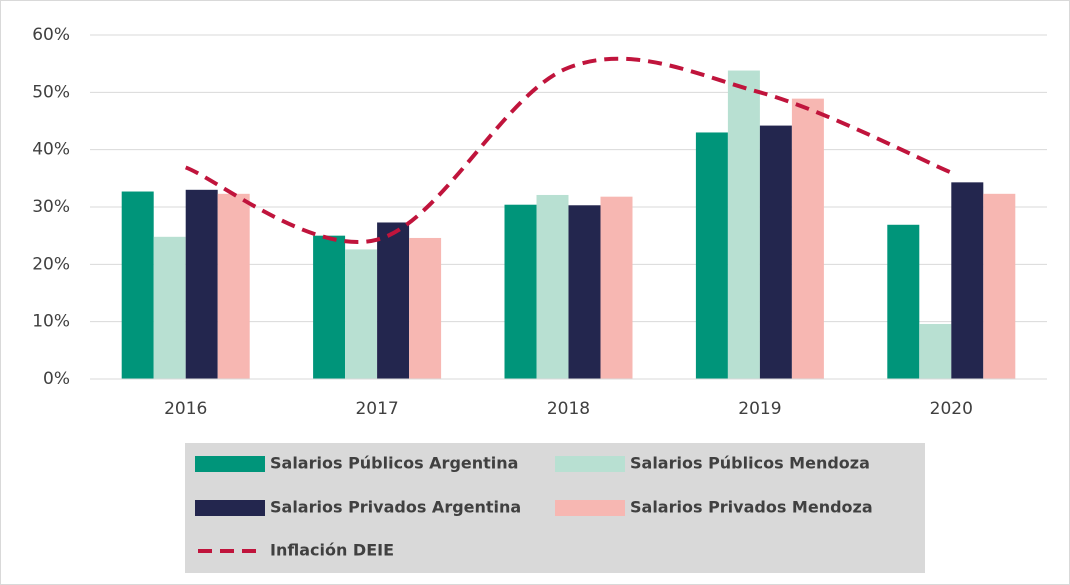  Describe the element at coordinates (394, 463) in the screenshot. I see `legend-label: Salarios Públicos Argentina` at that location.